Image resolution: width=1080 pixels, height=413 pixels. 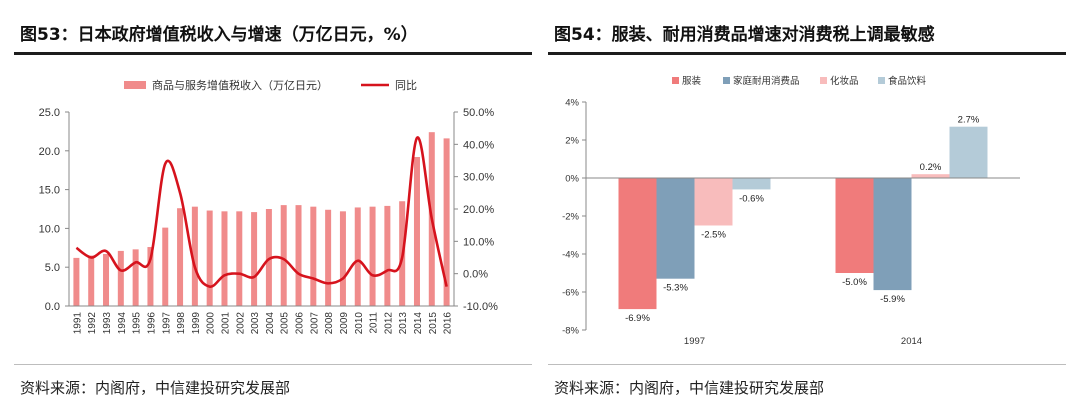 What do you see at coordinates (135, 277) in the screenshot?
I see `bar-1995` at bounding box center [135, 277].